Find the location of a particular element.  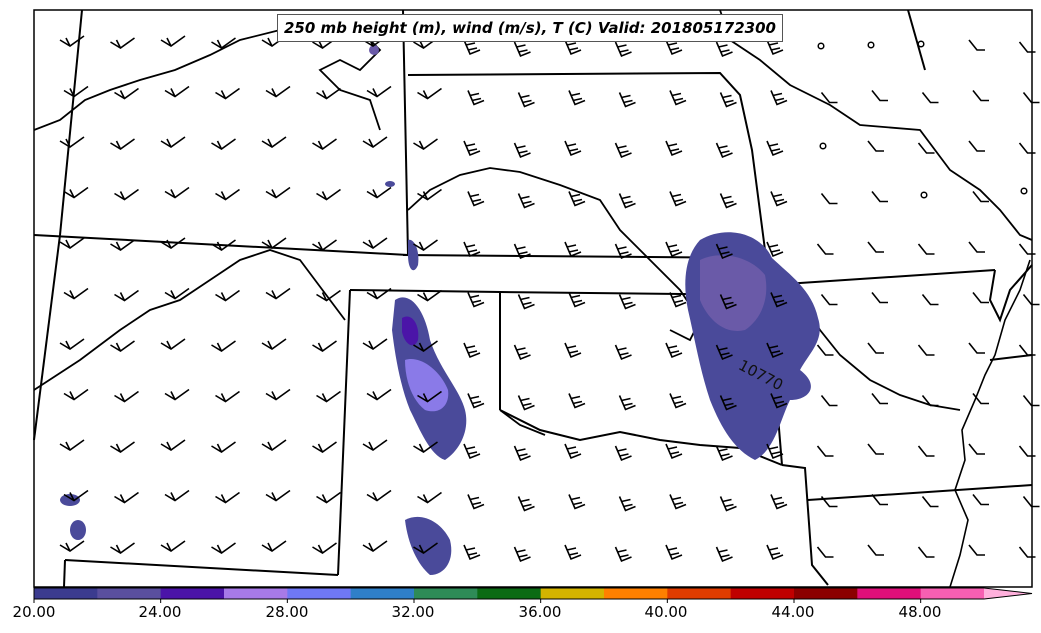

calm-circles is located at coordinates (922, 119).